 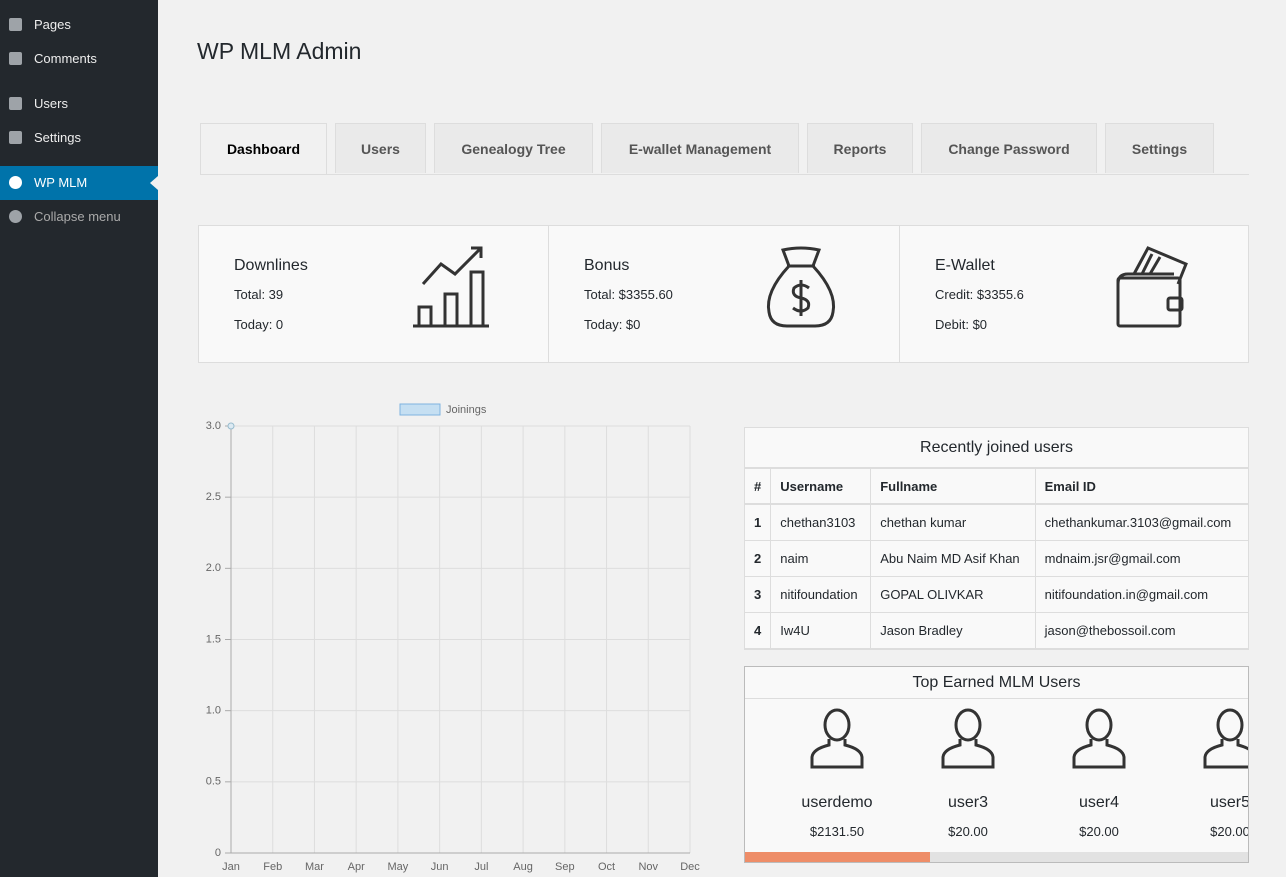 What do you see at coordinates (481, 867) in the screenshot?
I see `x-tick-label: Jul` at bounding box center [481, 867].